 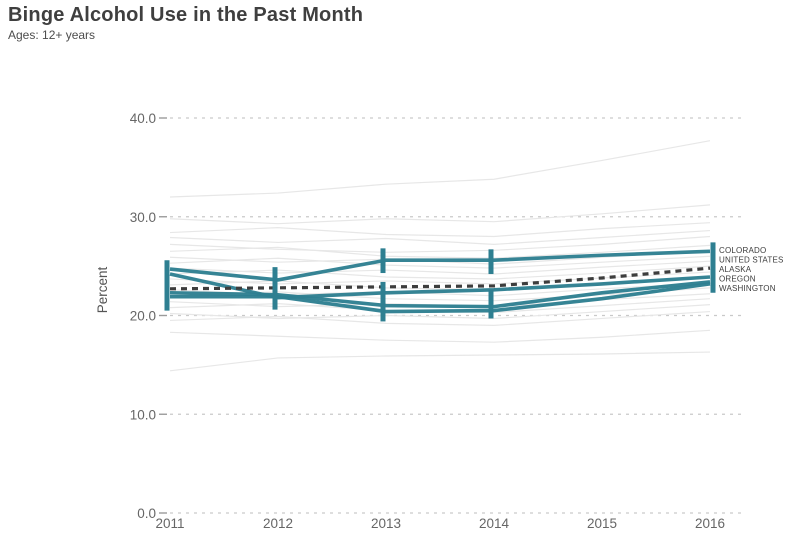 I want to click on y-tick-label: 30.0, so click(x=143, y=217).